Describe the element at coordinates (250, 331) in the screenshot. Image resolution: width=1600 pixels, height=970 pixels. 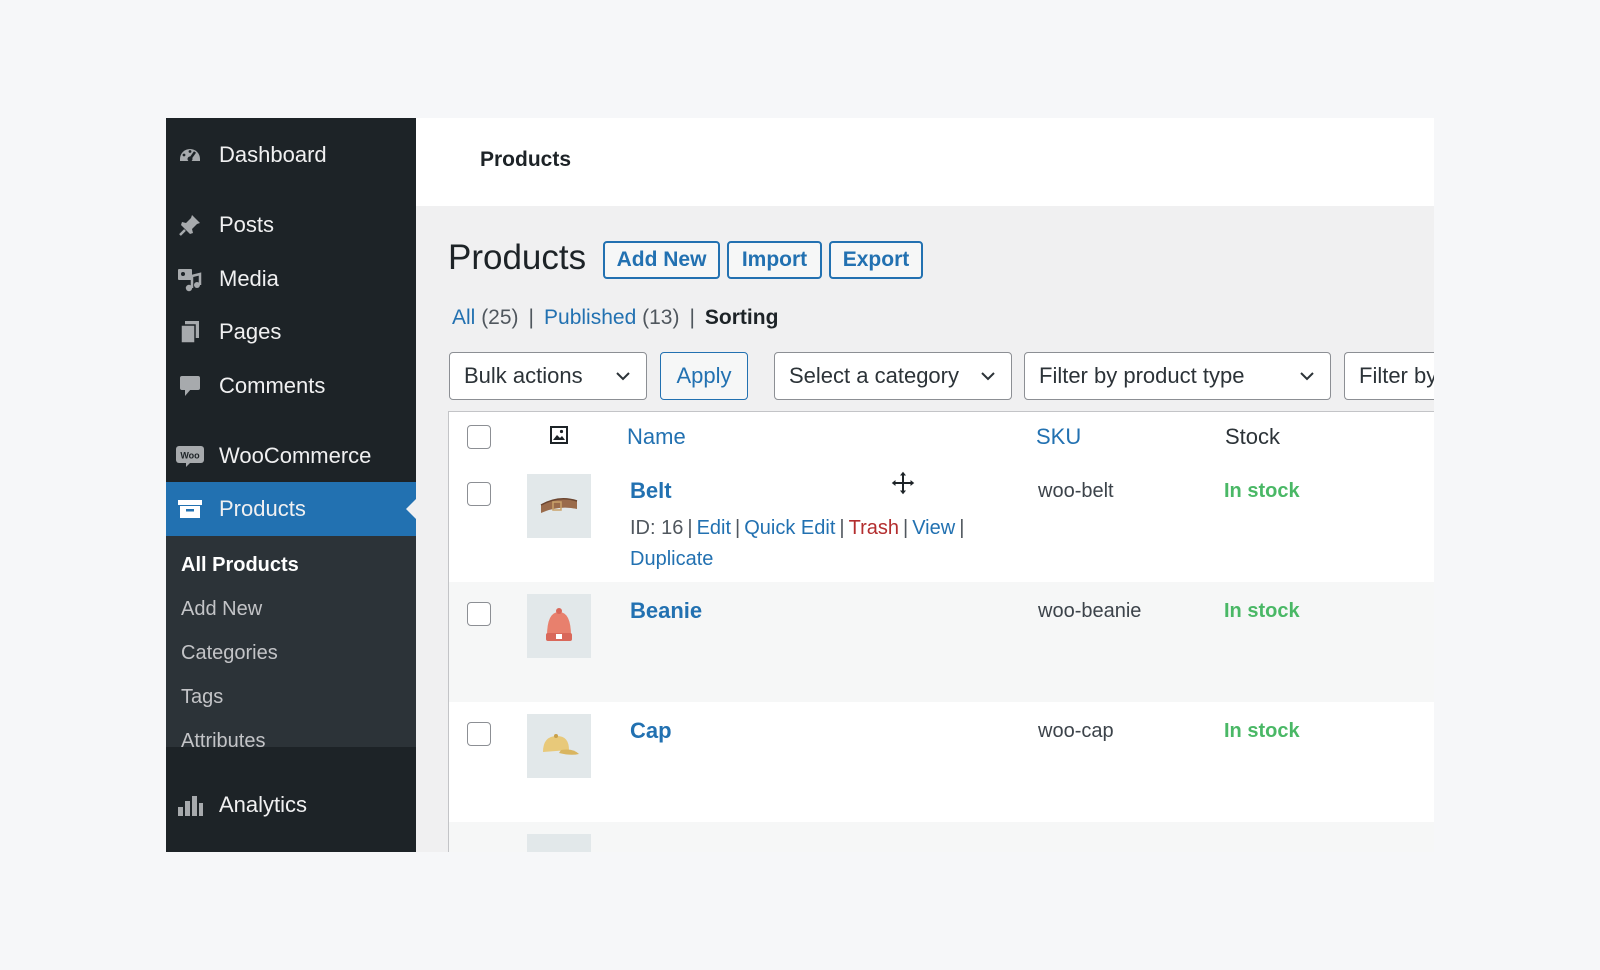
I see `sidebar-item-label: Pages` at that location.